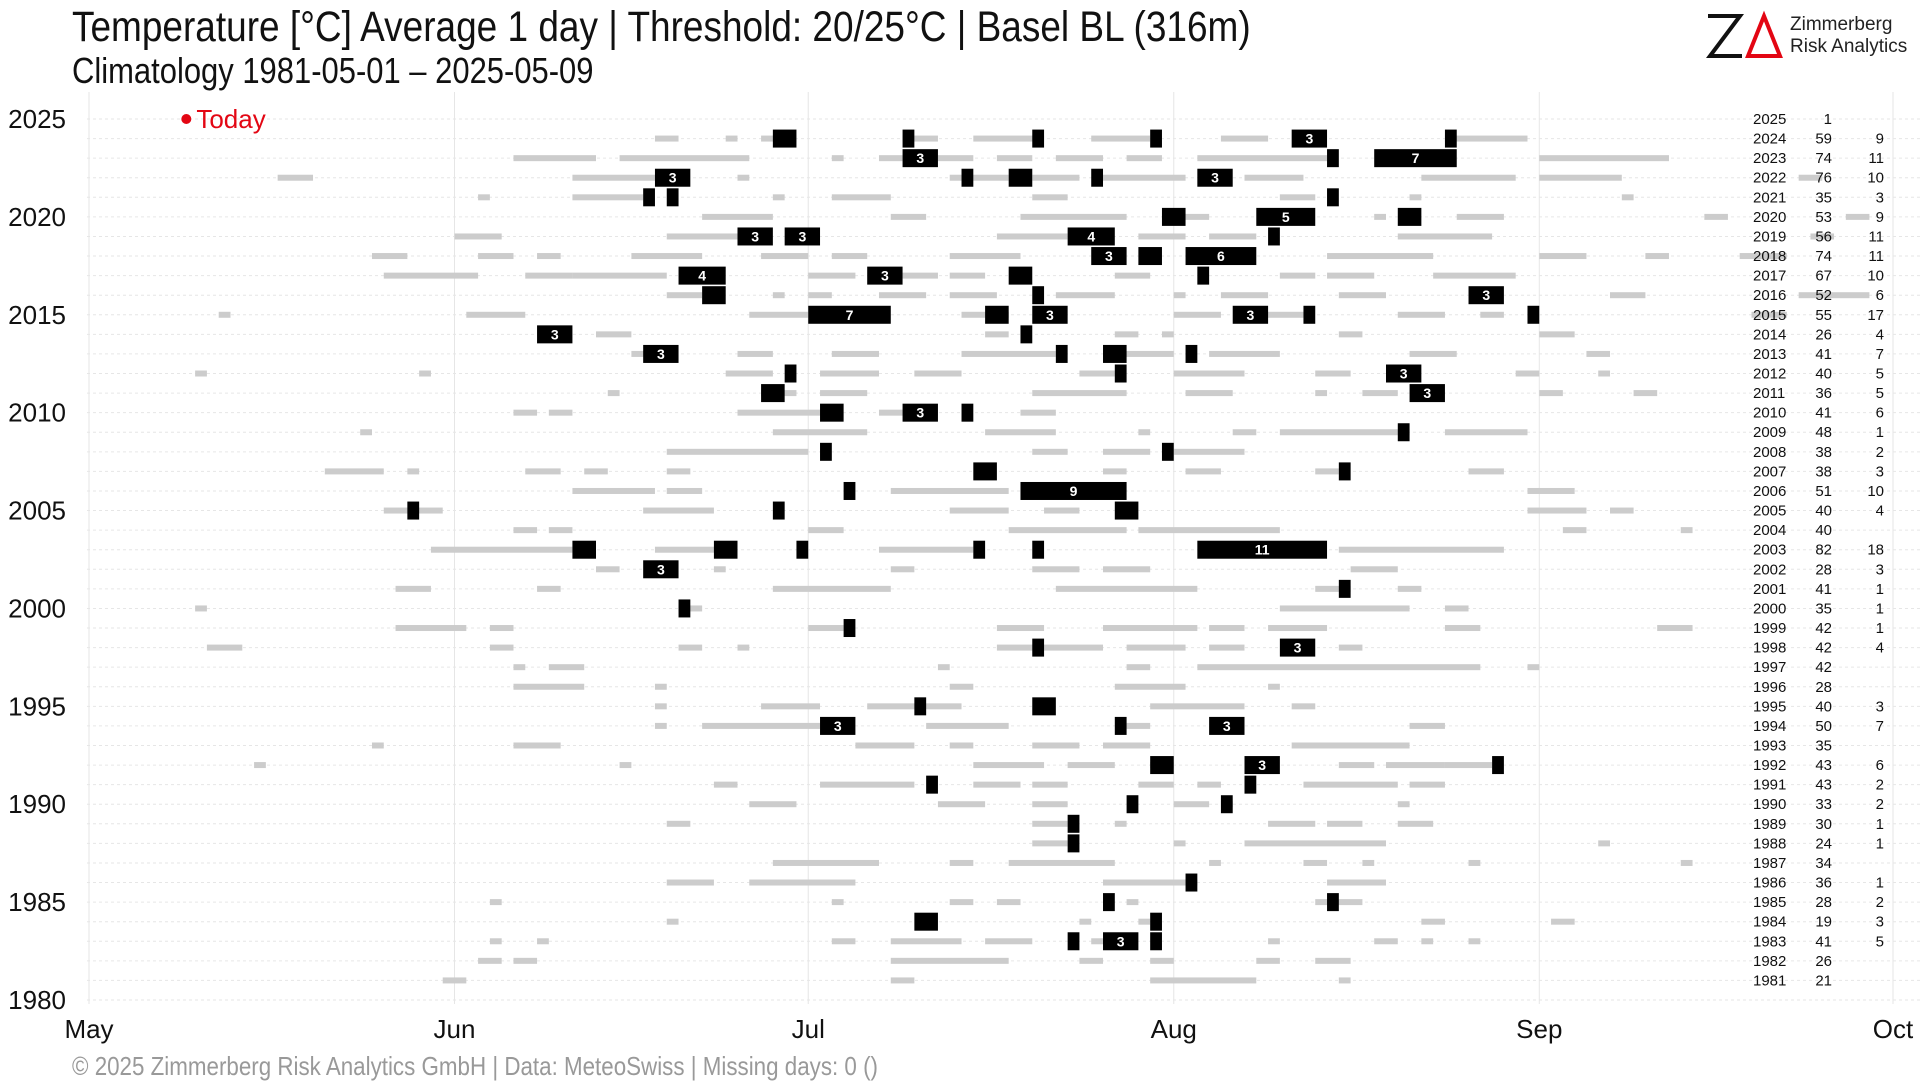 This screenshot has height=1081, width=1920. What do you see at coordinates (1769, 883) in the screenshot?
I see `count-year: 1986` at bounding box center [1769, 883].